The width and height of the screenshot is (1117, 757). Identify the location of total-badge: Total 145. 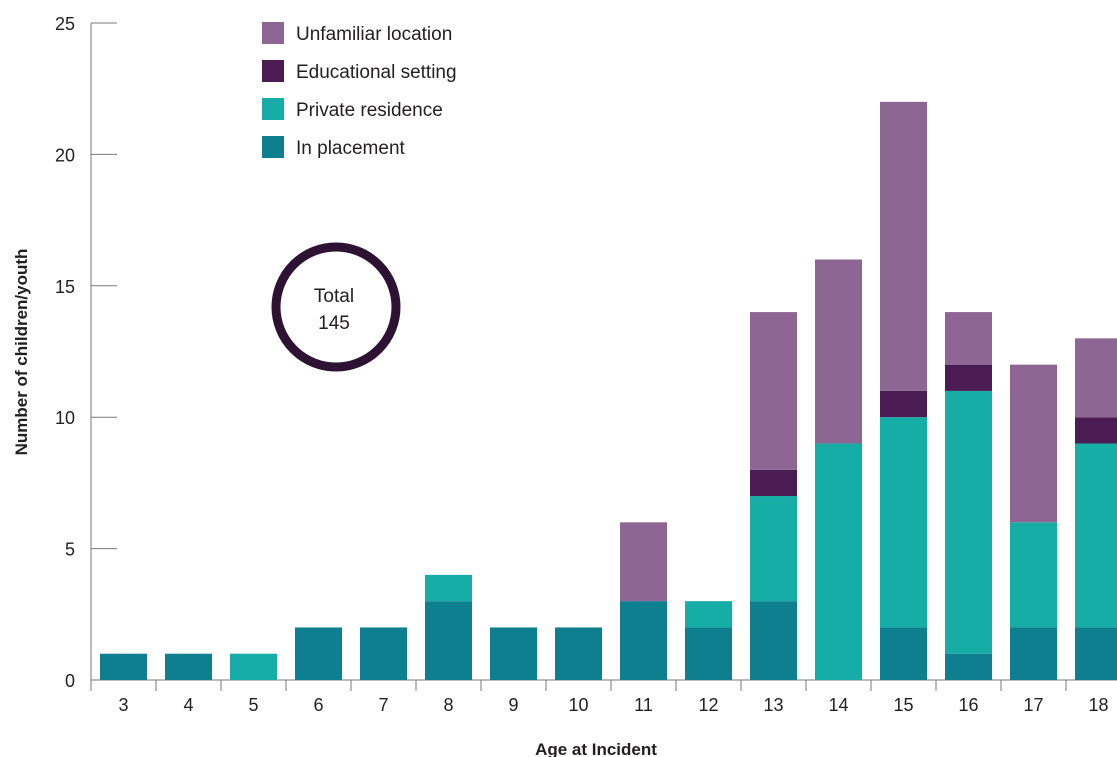
(336, 307).